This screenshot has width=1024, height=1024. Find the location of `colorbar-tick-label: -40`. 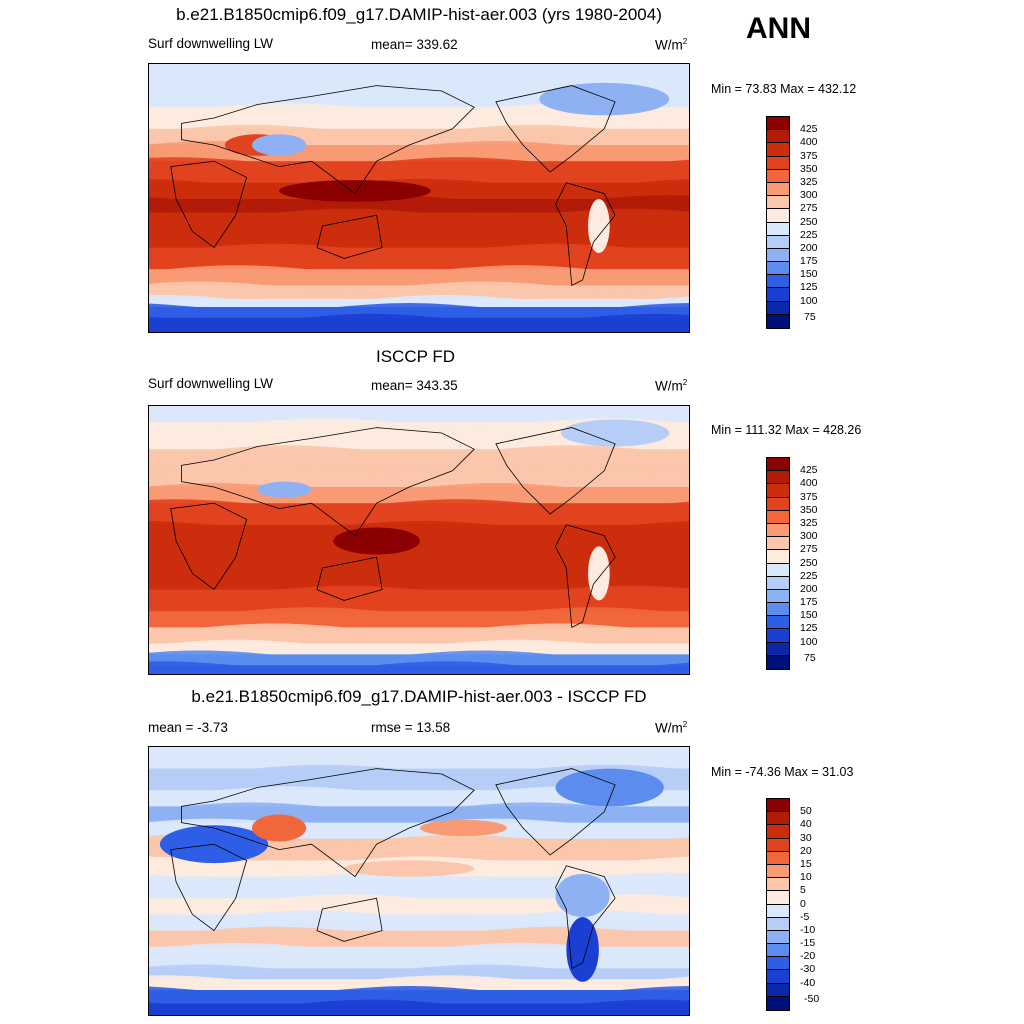

colorbar-tick-label: -40 is located at coordinates (808, 982).